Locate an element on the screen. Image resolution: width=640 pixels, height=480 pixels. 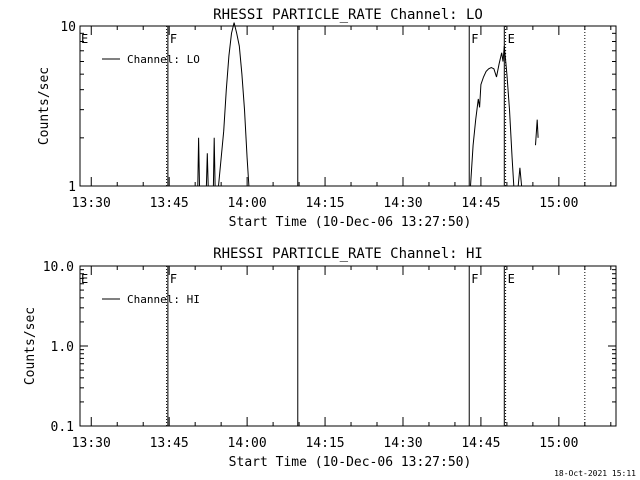
legend-label: Channel: LO is located at coordinates (163, 59).